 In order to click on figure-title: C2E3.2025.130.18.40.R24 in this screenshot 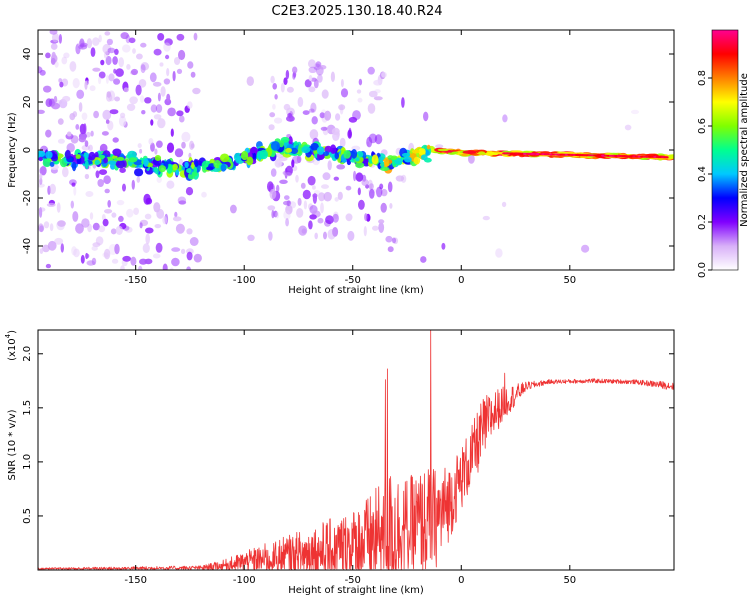, I will do `click(356, 11)`.